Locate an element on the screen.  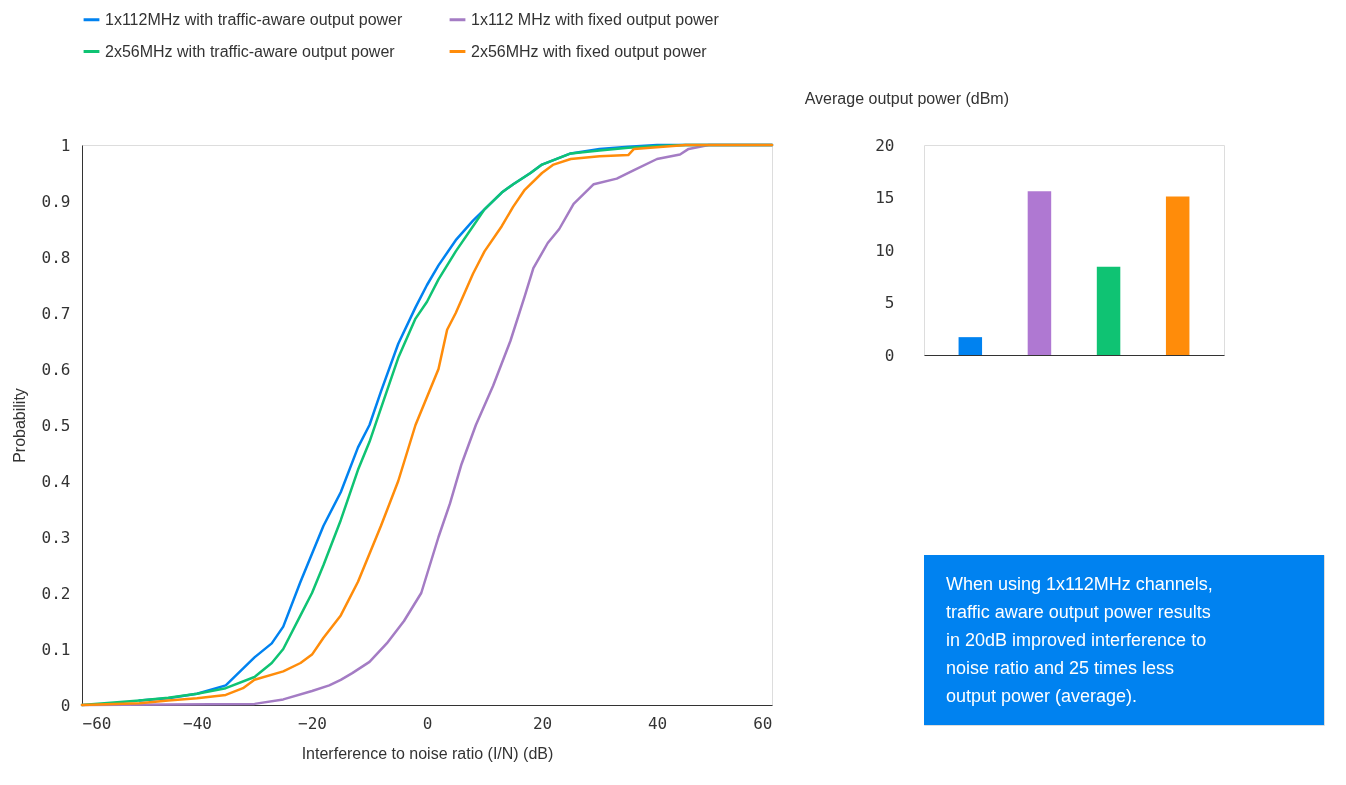
legend-label: 1x112MHz with traffic-aware output power is located at coordinates (254, 19).